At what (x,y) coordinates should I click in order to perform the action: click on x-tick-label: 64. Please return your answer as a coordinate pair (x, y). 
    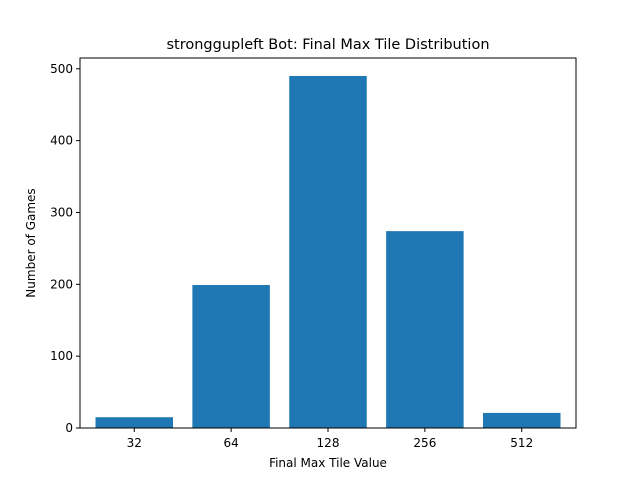
    Looking at the image, I should click on (230, 443).